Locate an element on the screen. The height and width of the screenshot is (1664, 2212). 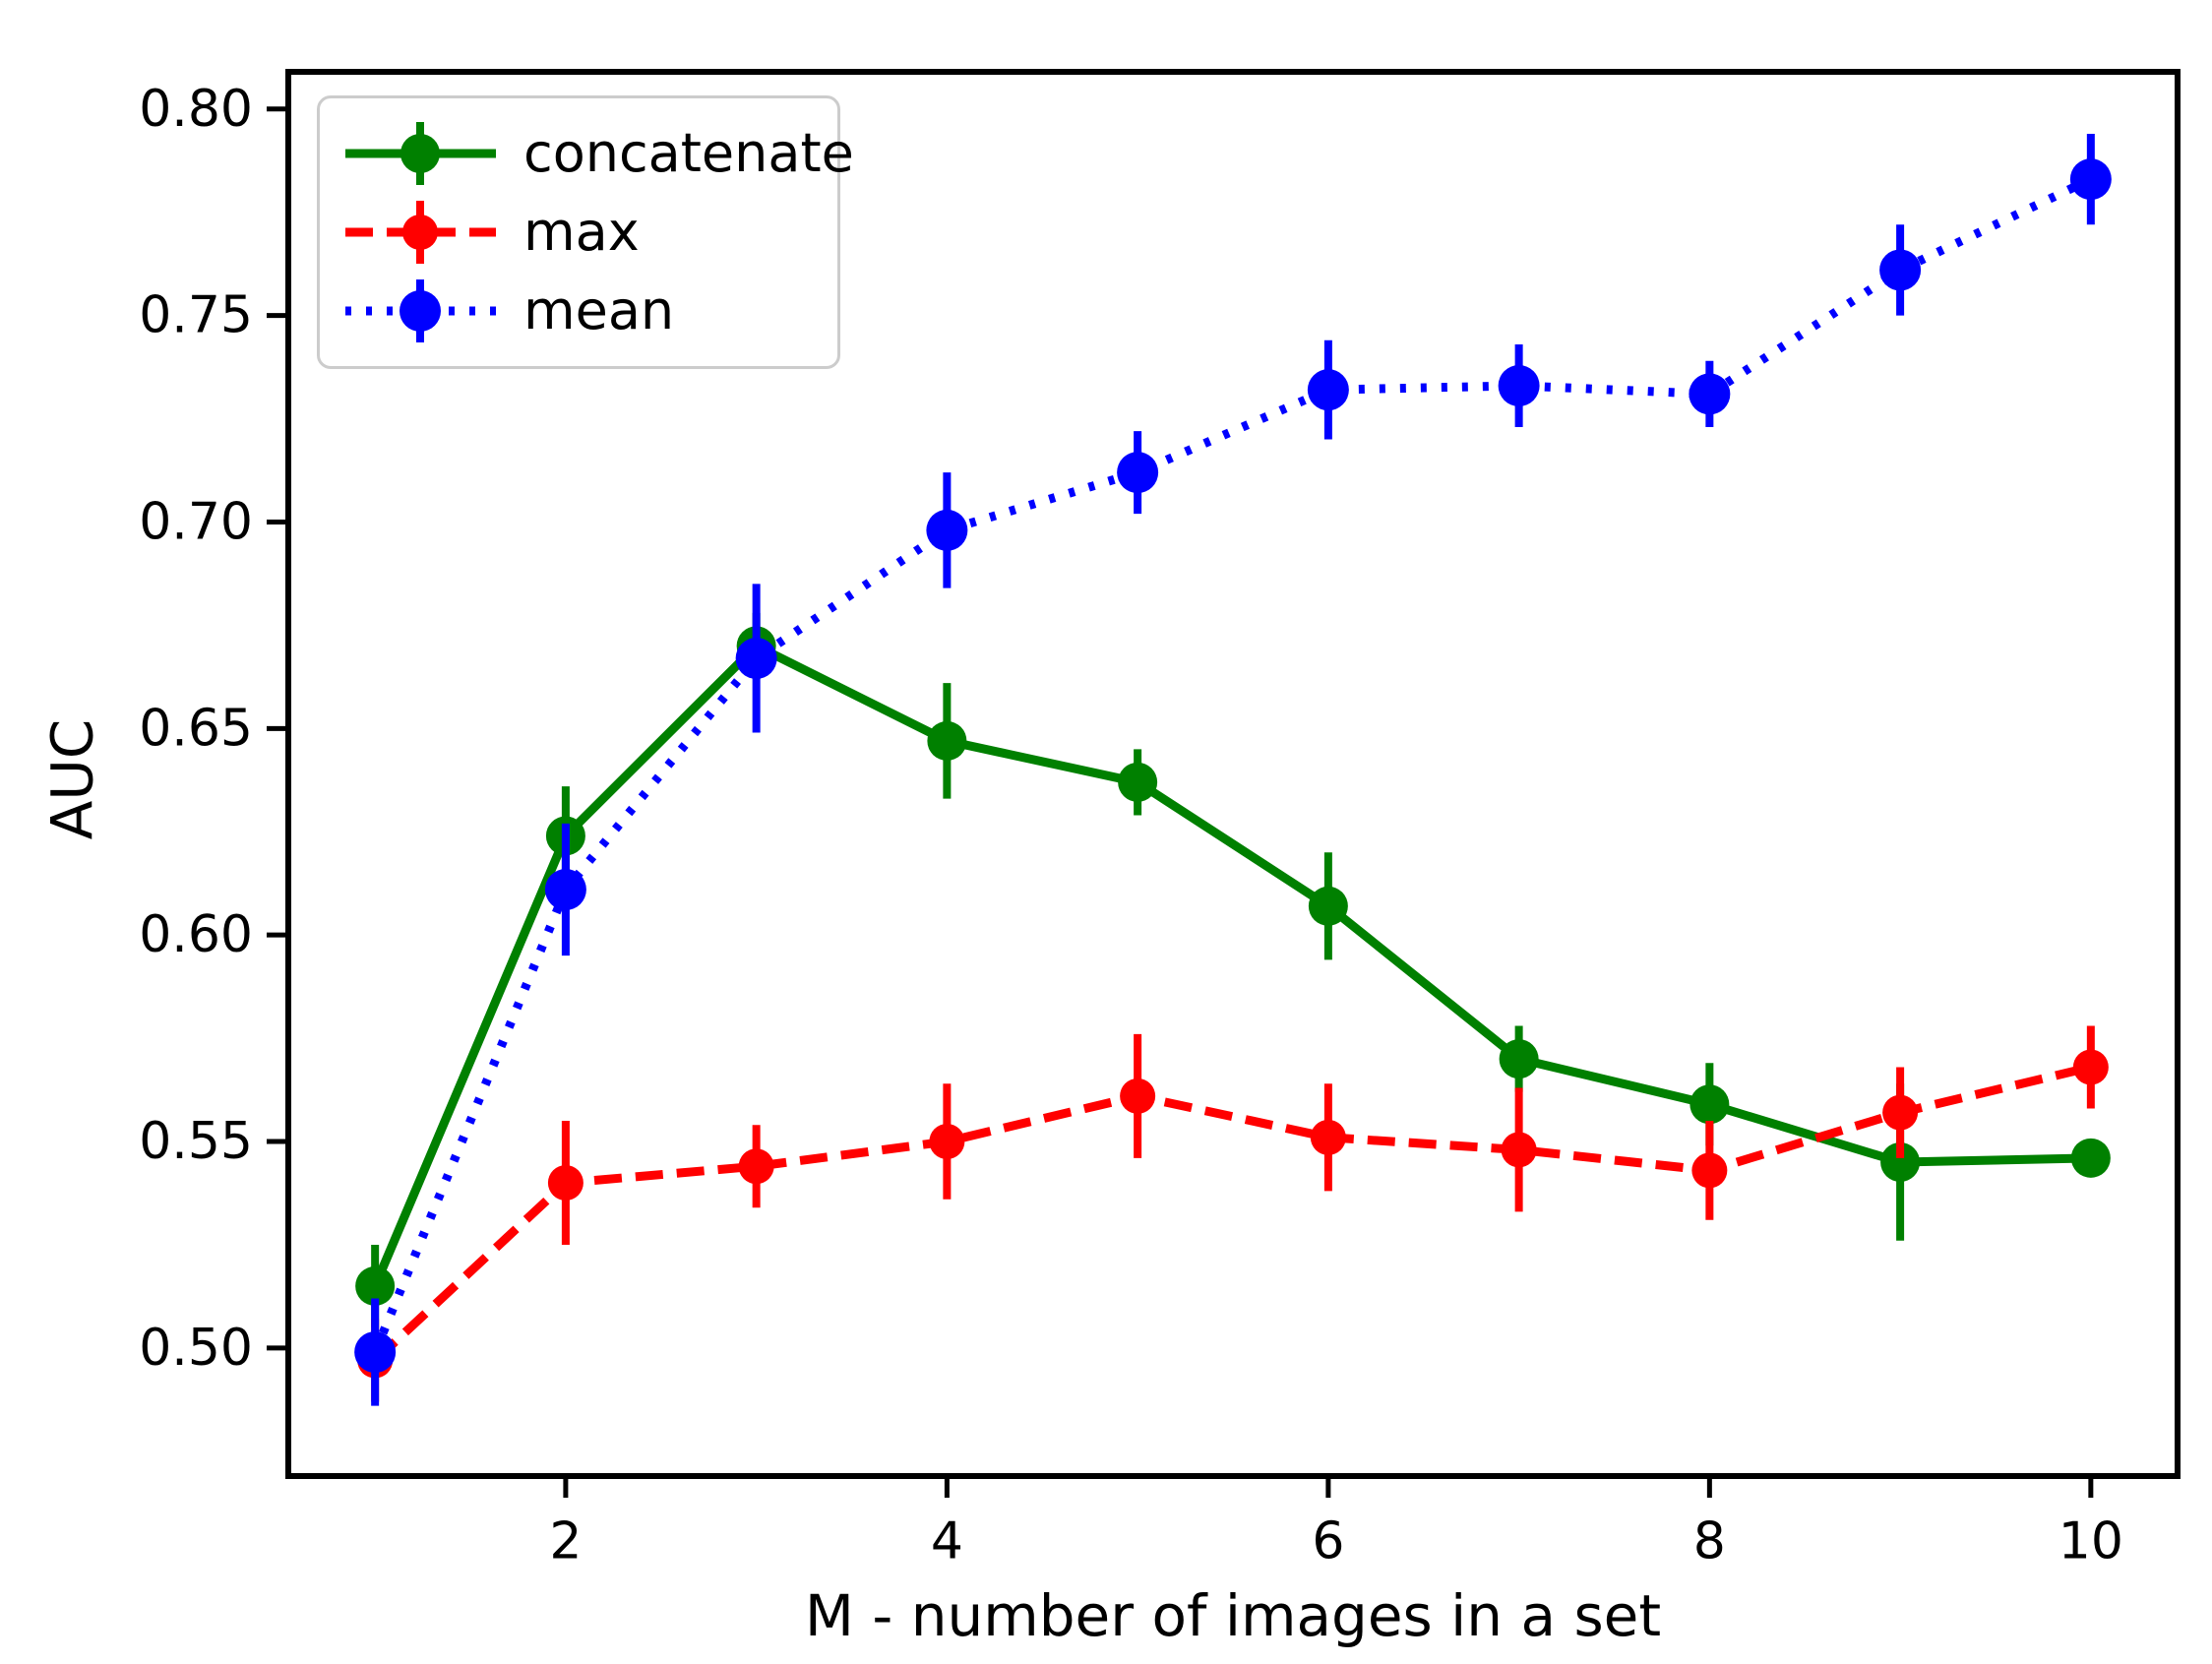
x-axis-label: M - number of images in a set is located at coordinates (1233, 1615).